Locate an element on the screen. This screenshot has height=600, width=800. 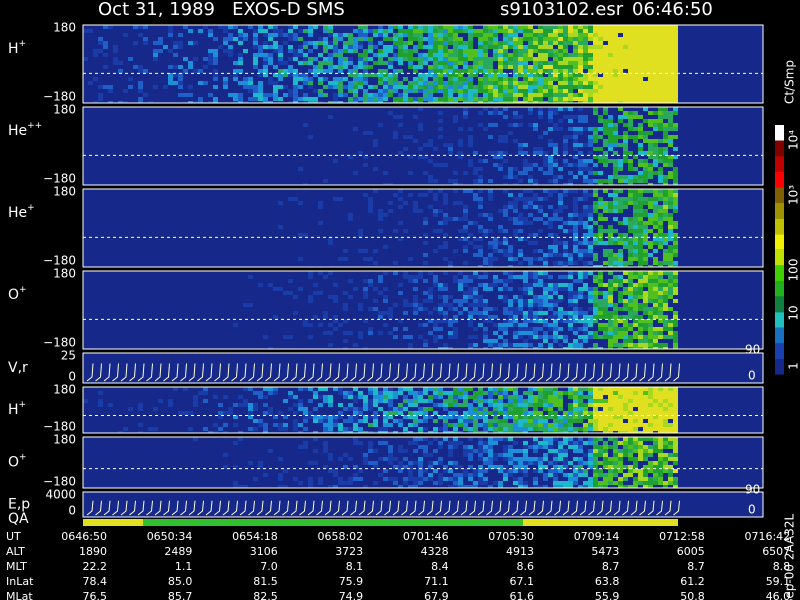
qa-bar is located at coordinates (600, 522).